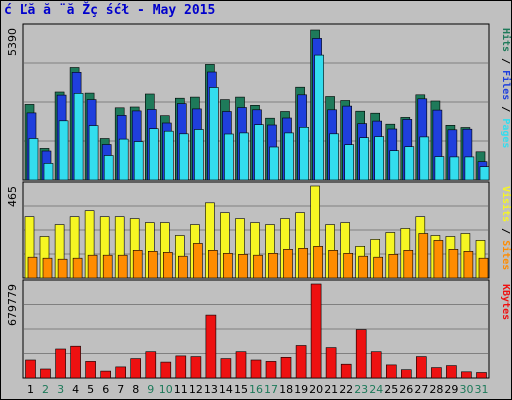  What do you see at coordinates (506, 88) in the screenshot?
I see `legend: Hits / Files / Pages` at bounding box center [506, 88].